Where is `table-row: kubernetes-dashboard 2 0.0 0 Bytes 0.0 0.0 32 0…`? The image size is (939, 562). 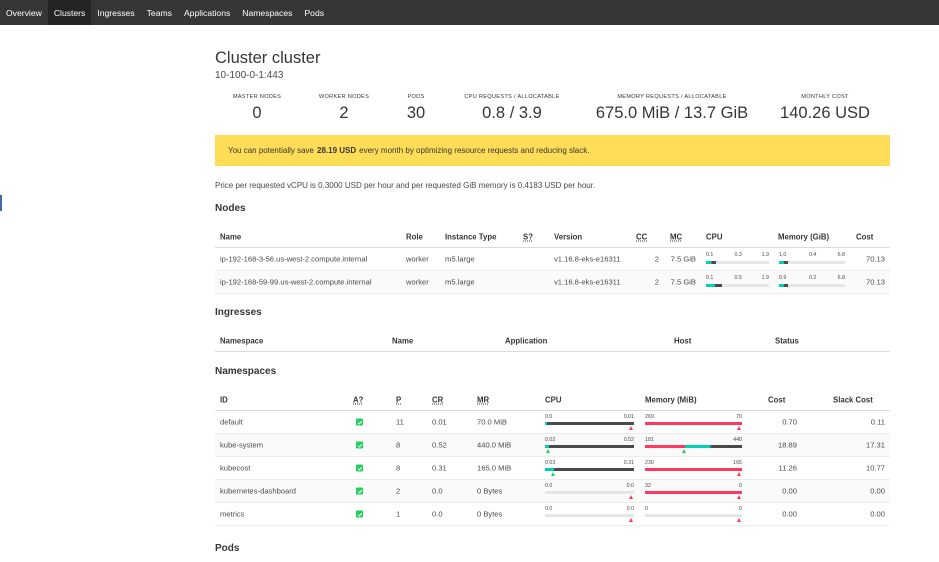
table-row: kubernetes-dashboard 2 0.0 0 Bytes 0.0 0.0 32 0… is located at coordinates (552, 491).